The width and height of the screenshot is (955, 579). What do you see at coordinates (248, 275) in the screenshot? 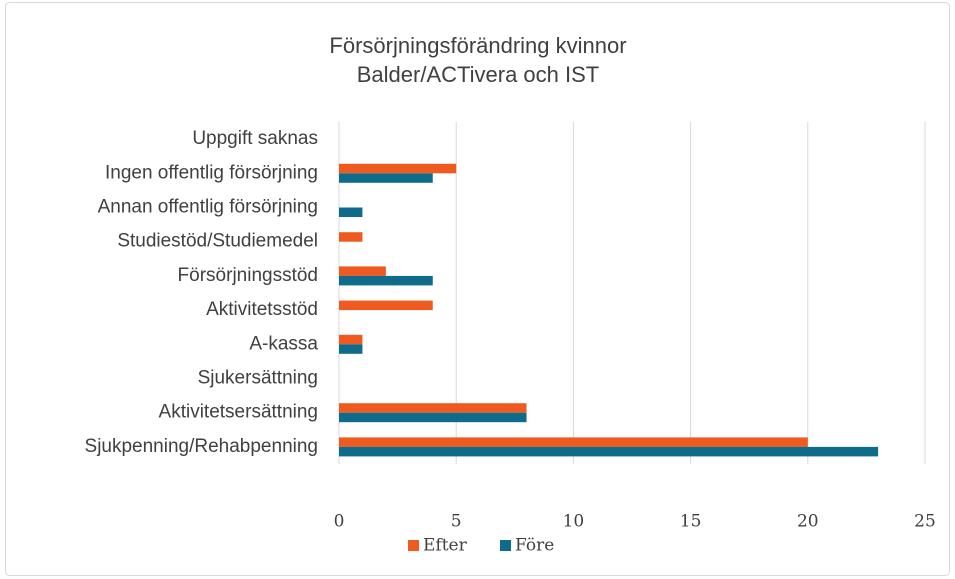
I see `y-tick-label: Försörjningsstöd` at bounding box center [248, 275].